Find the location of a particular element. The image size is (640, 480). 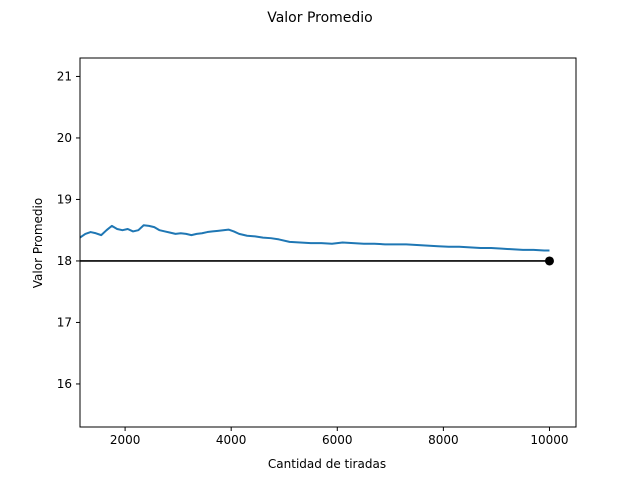

chart-title: Valor Promedio is located at coordinates (320, 18).